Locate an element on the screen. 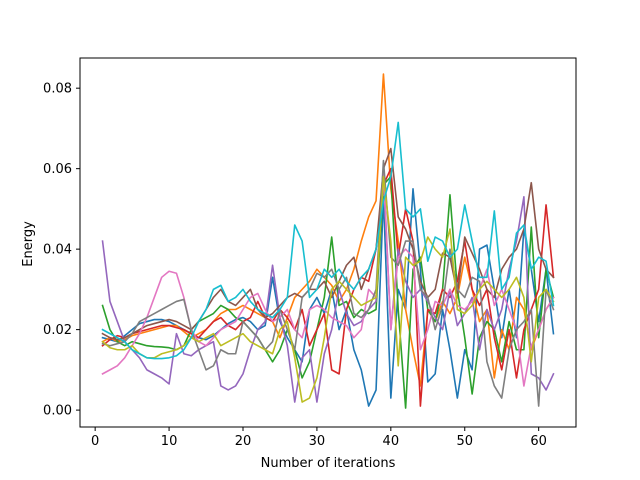 This screenshot has height=480, width=640. x-tick-label: 40 is located at coordinates (391, 441).